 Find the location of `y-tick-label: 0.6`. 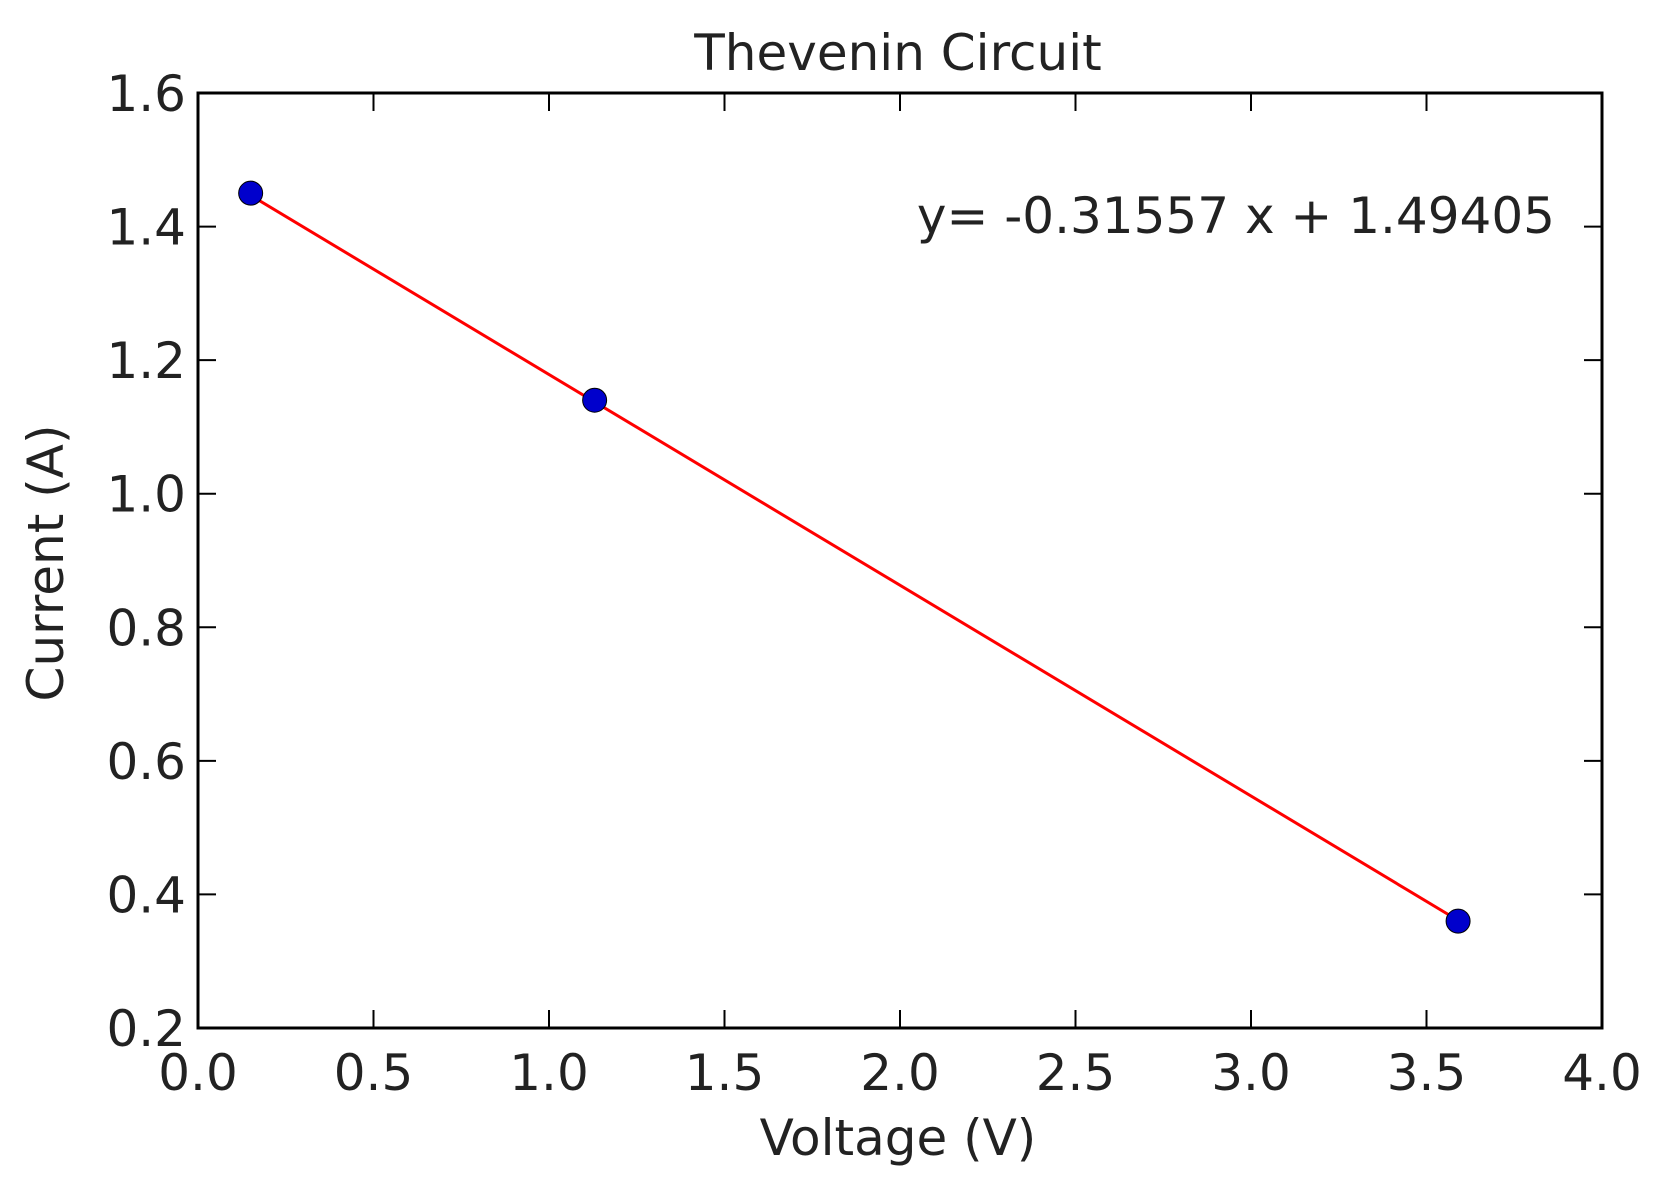

y-tick-label: 0.6 is located at coordinates (146, 762).